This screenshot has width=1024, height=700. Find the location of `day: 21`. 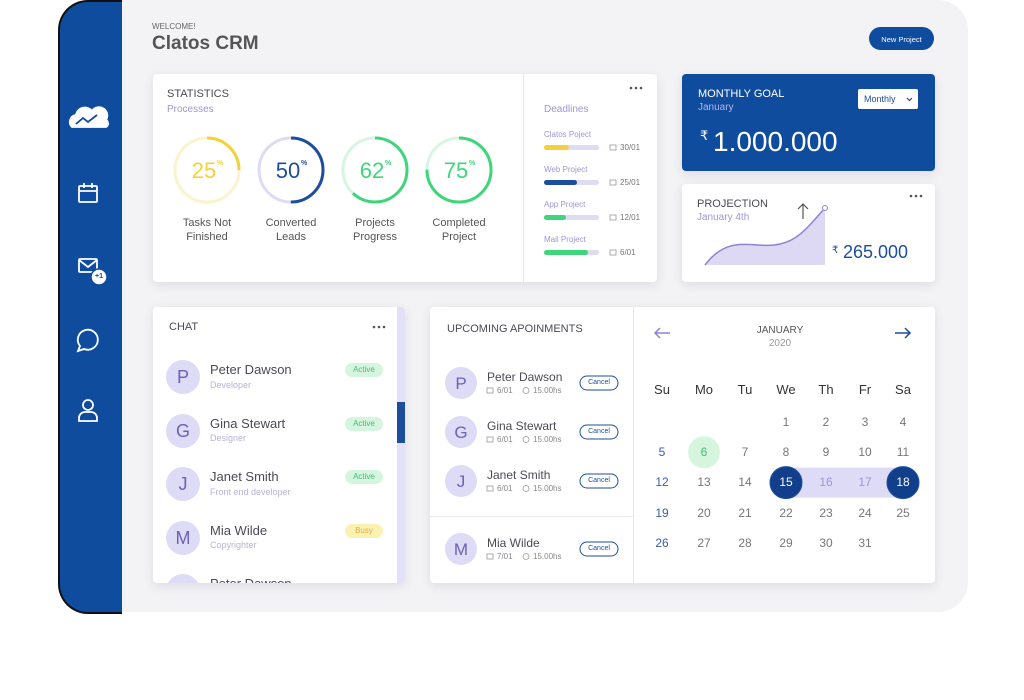

day: 21 is located at coordinates (745, 512).